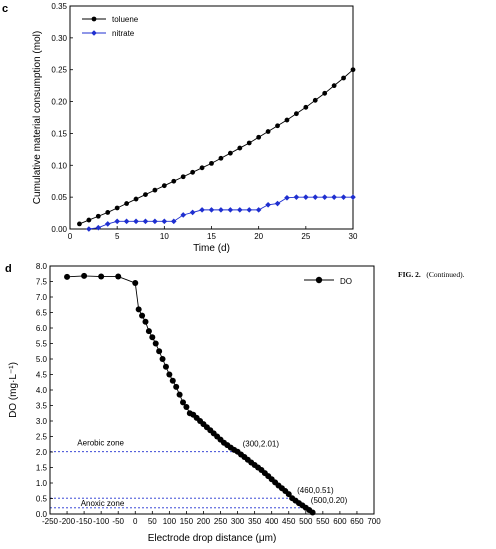 Image resolution: width=496 pixels, height=549 pixels. What do you see at coordinates (329, 500) in the screenshot?
I see `point-annotation: (500,0.20)` at bounding box center [329, 500].